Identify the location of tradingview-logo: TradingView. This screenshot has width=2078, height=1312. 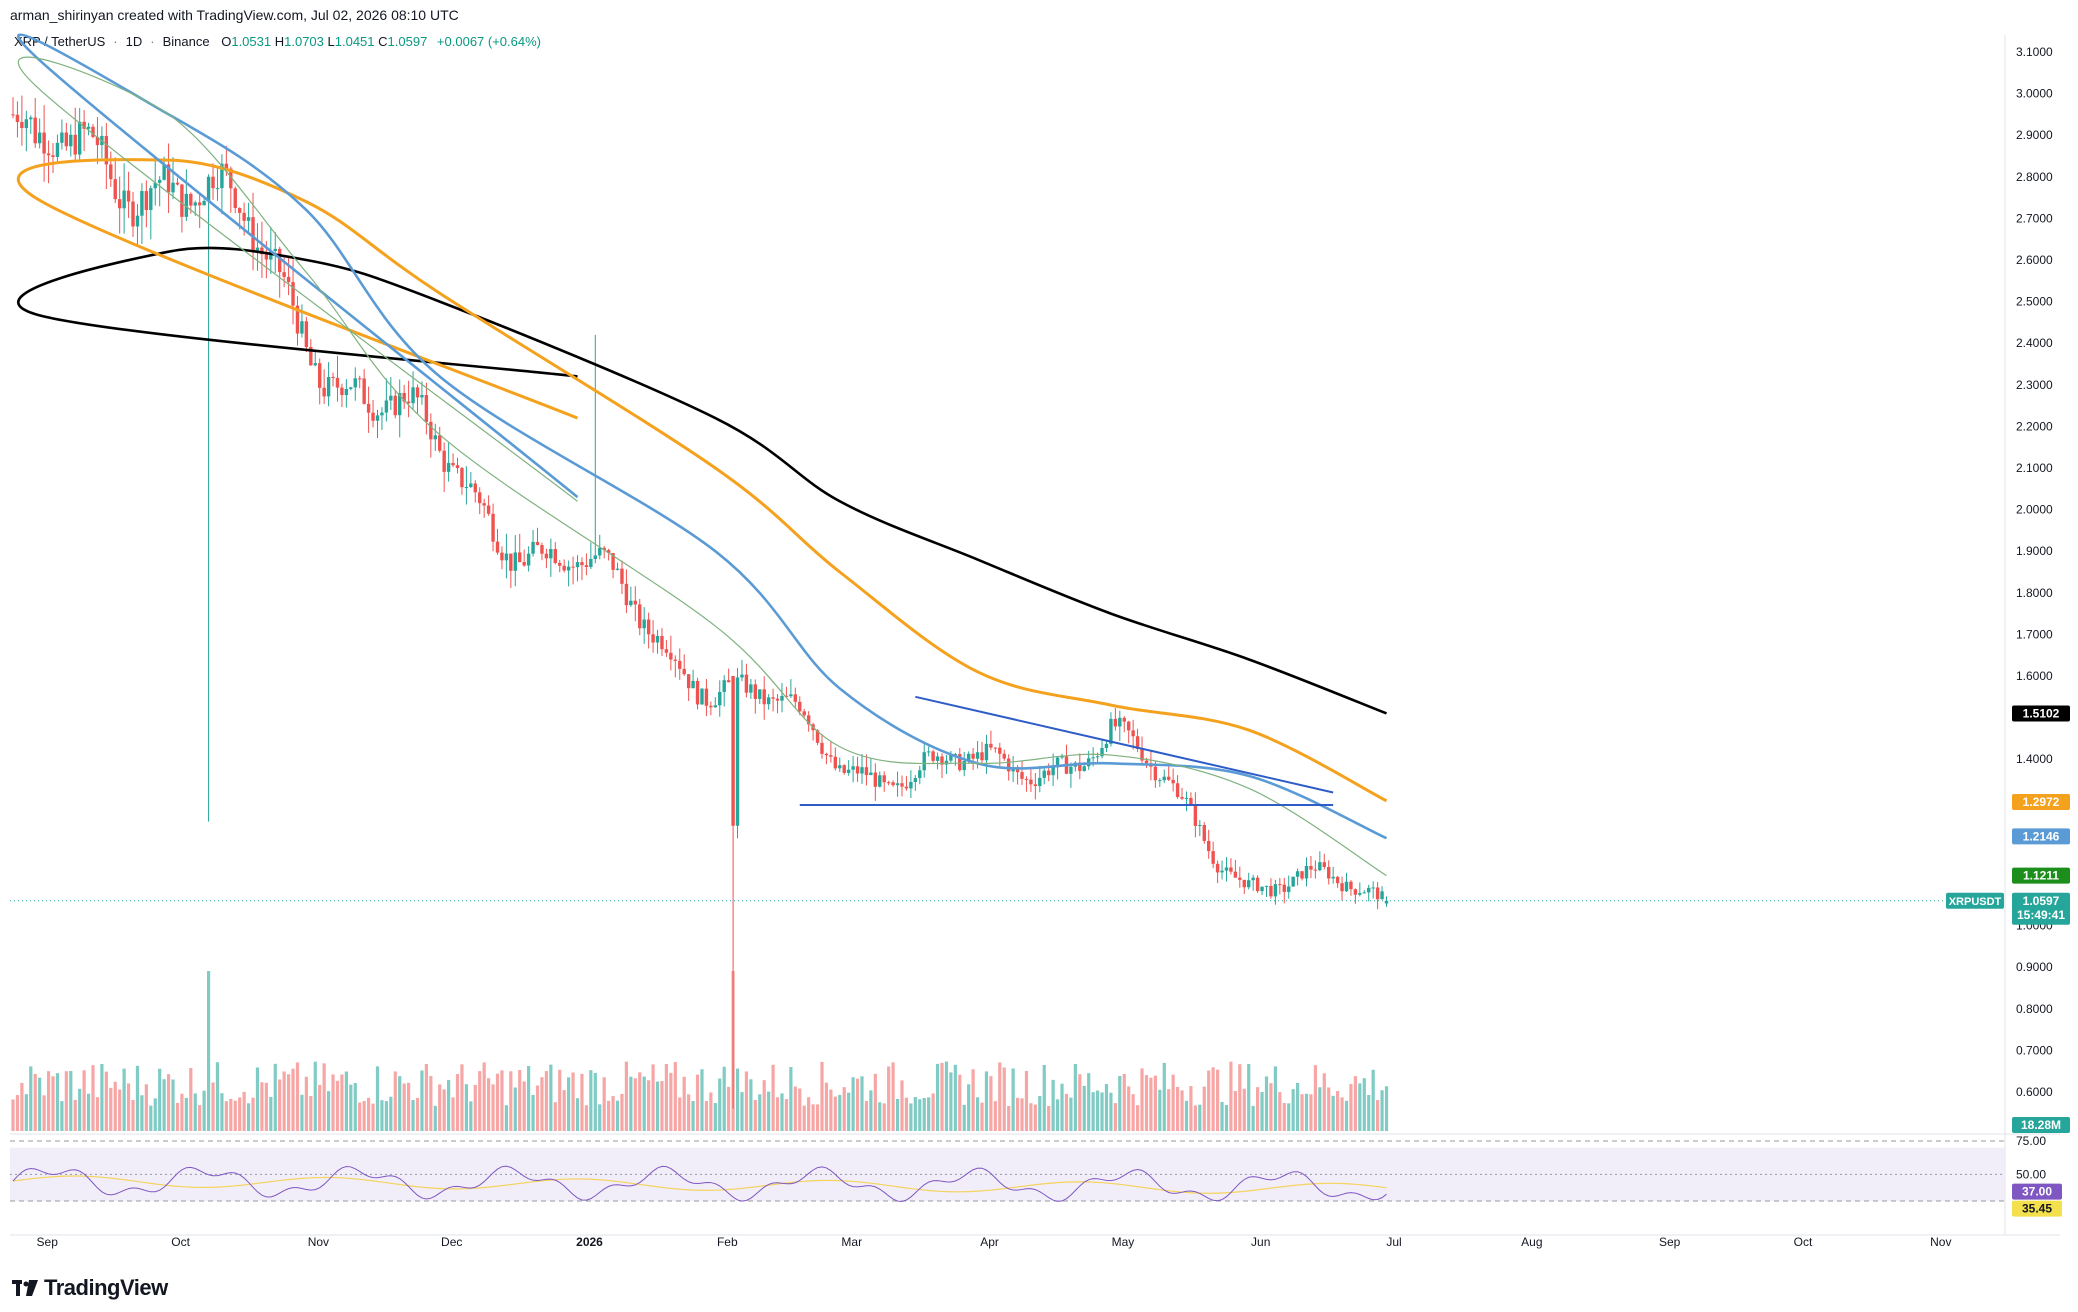
(90, 1288).